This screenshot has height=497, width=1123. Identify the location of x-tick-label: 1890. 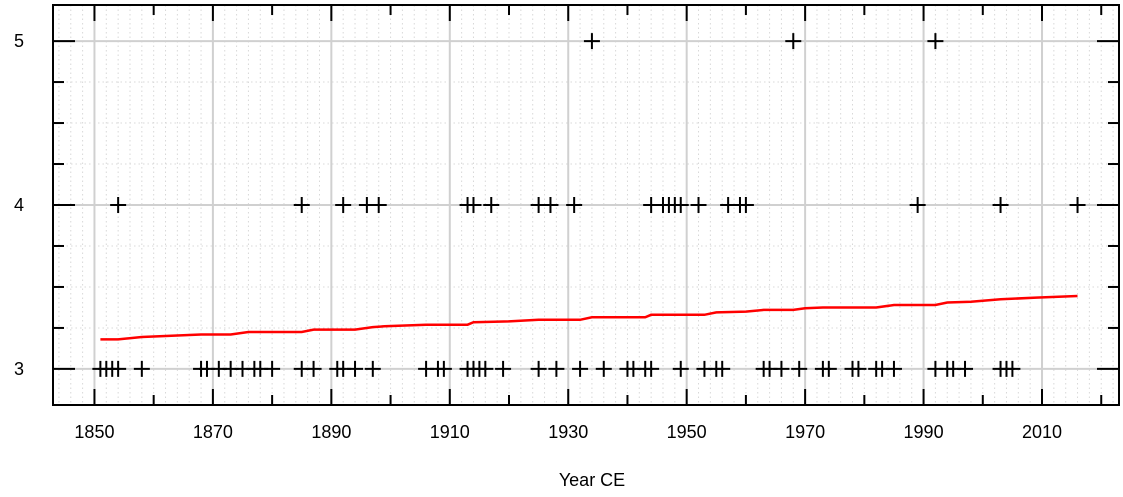
(331, 432).